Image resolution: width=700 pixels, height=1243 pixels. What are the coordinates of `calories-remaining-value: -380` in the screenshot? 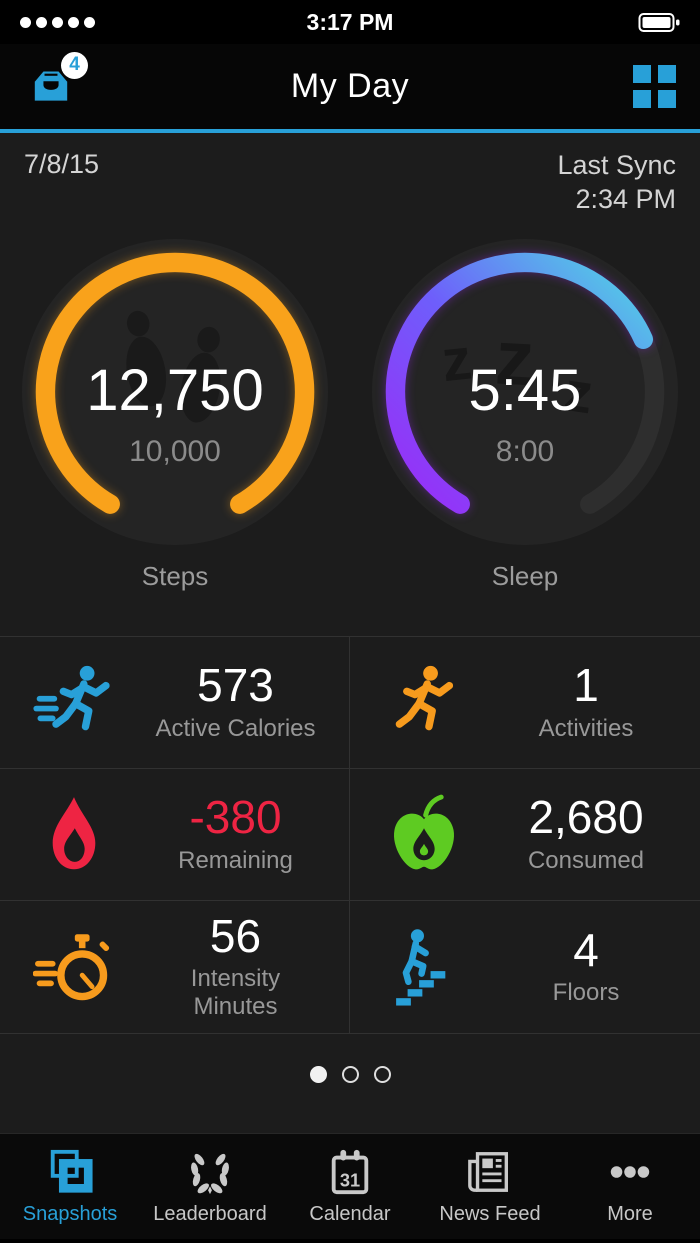 It's located at (235, 817).